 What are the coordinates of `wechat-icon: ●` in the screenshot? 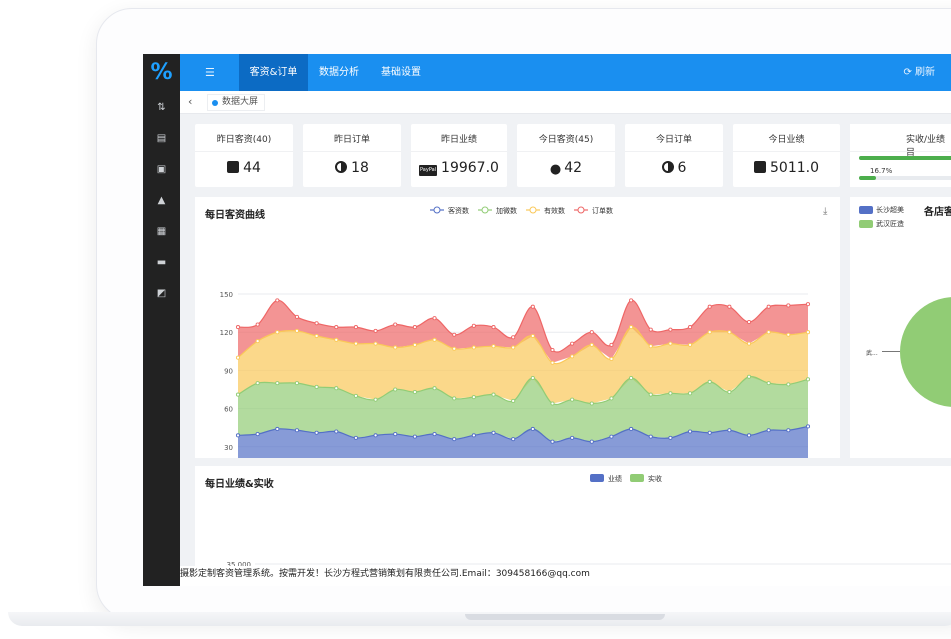 It's located at (555, 169).